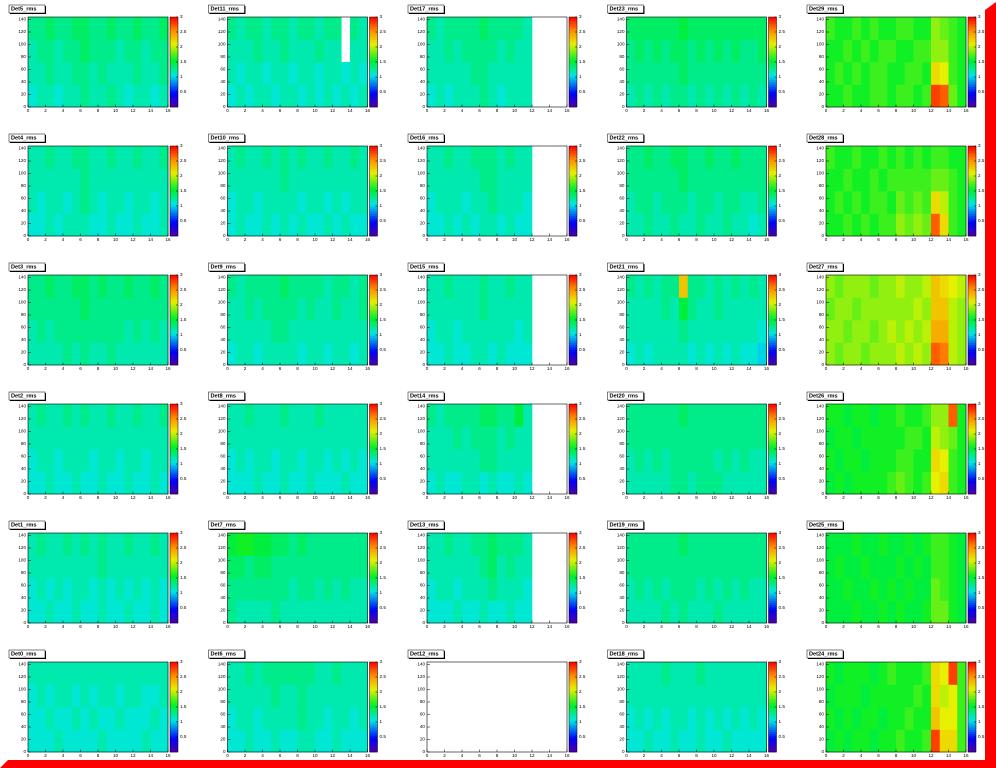 The image size is (996, 768). What do you see at coordinates (421, 535) in the screenshot?
I see `y-tick-label: 140` at bounding box center [421, 535].